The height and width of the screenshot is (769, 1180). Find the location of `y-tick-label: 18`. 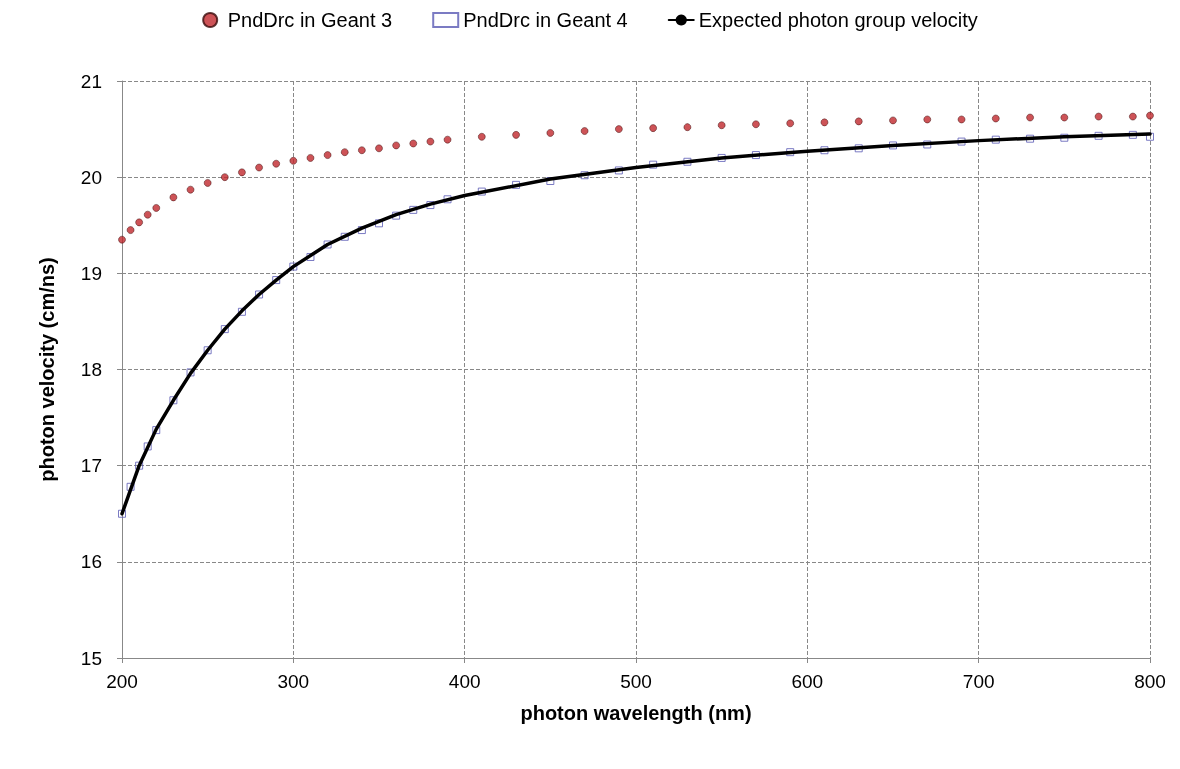

y-tick-label: 18 is located at coordinates (91, 369).